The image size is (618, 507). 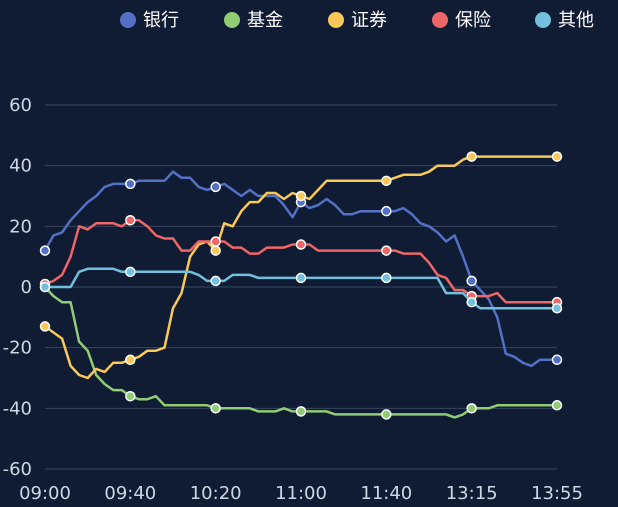 I want to click on x-tick-label: 11:00, so click(x=301, y=493).